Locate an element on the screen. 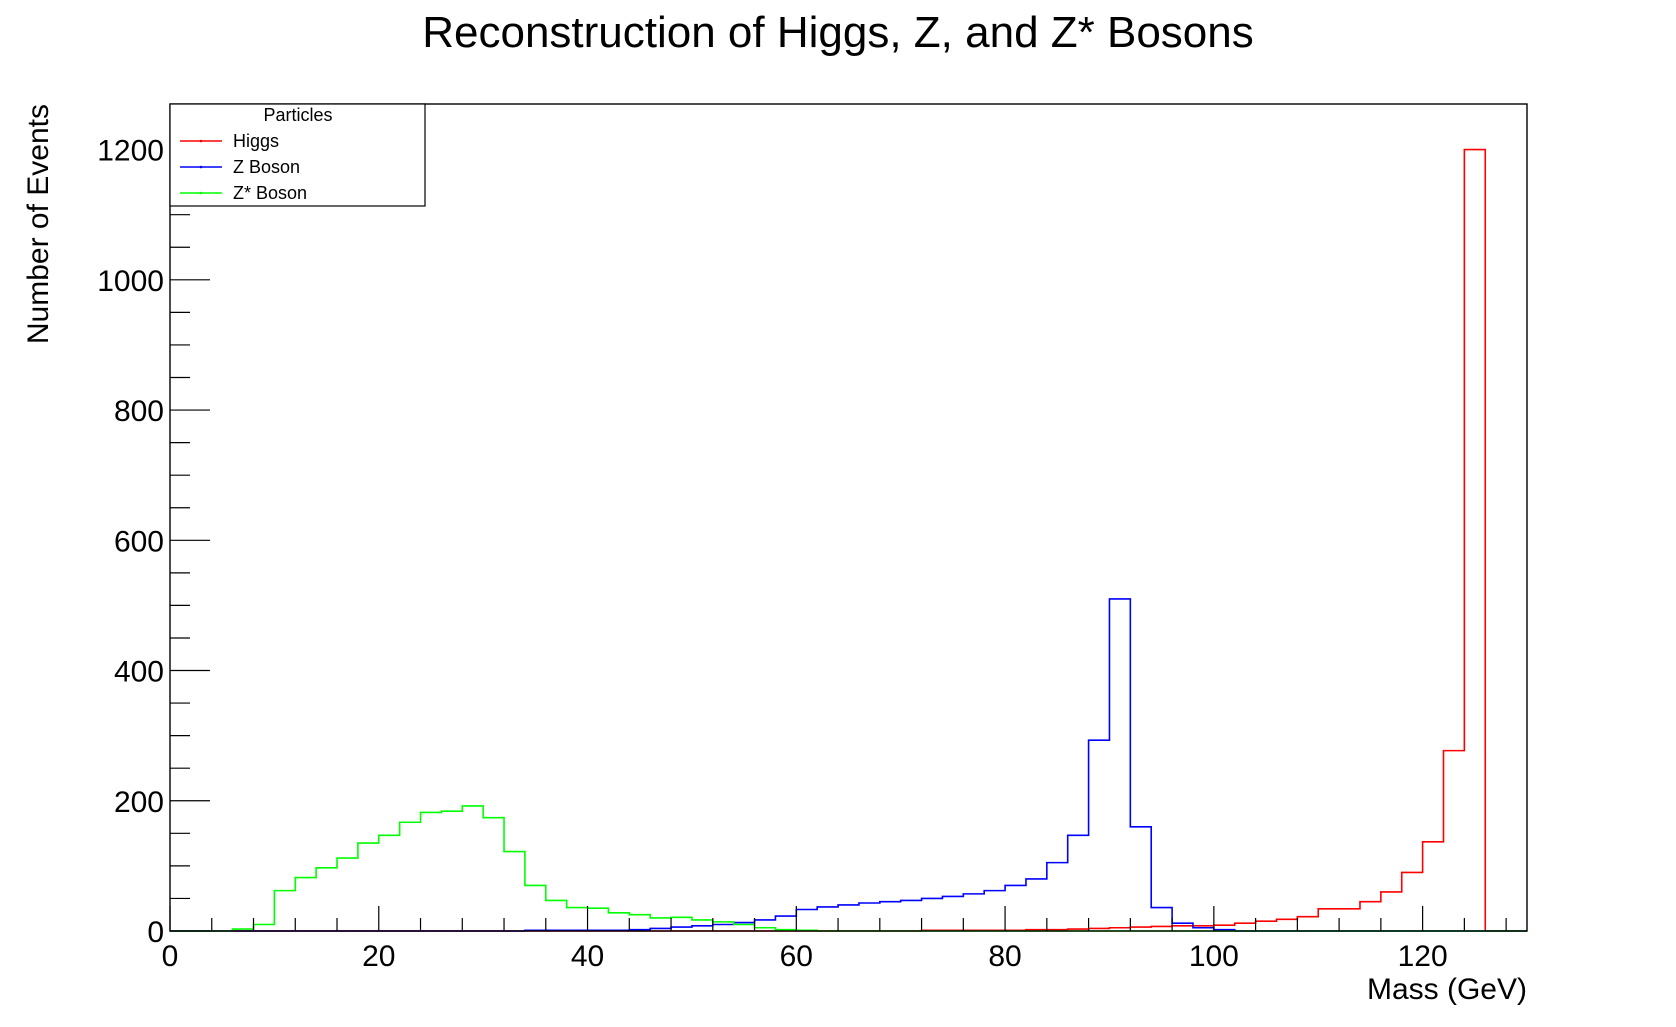 The height and width of the screenshot is (1027, 1676). y-axis-title: Number of Events is located at coordinates (38, 224).